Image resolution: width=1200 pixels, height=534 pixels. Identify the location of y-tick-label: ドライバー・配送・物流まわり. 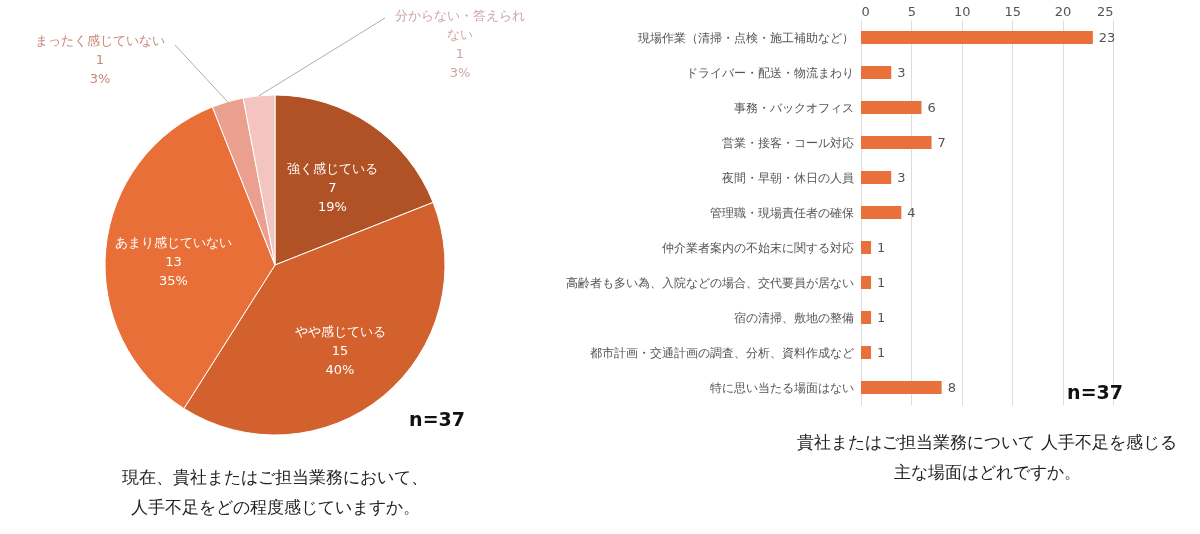
(769, 72).